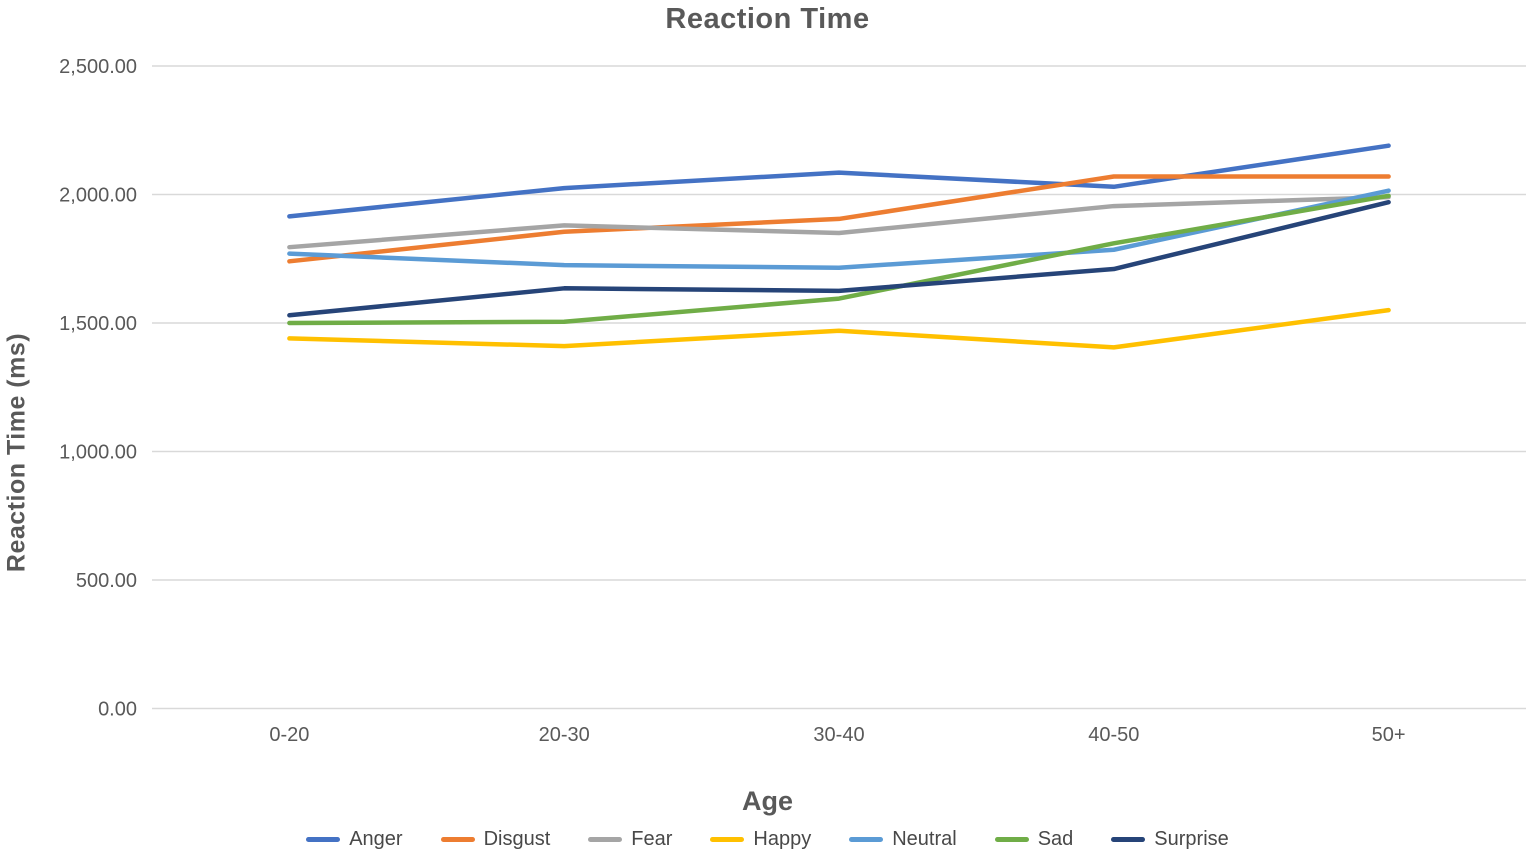  Describe the element at coordinates (117, 710) in the screenshot. I see `y-tick-label: 0.00` at that location.